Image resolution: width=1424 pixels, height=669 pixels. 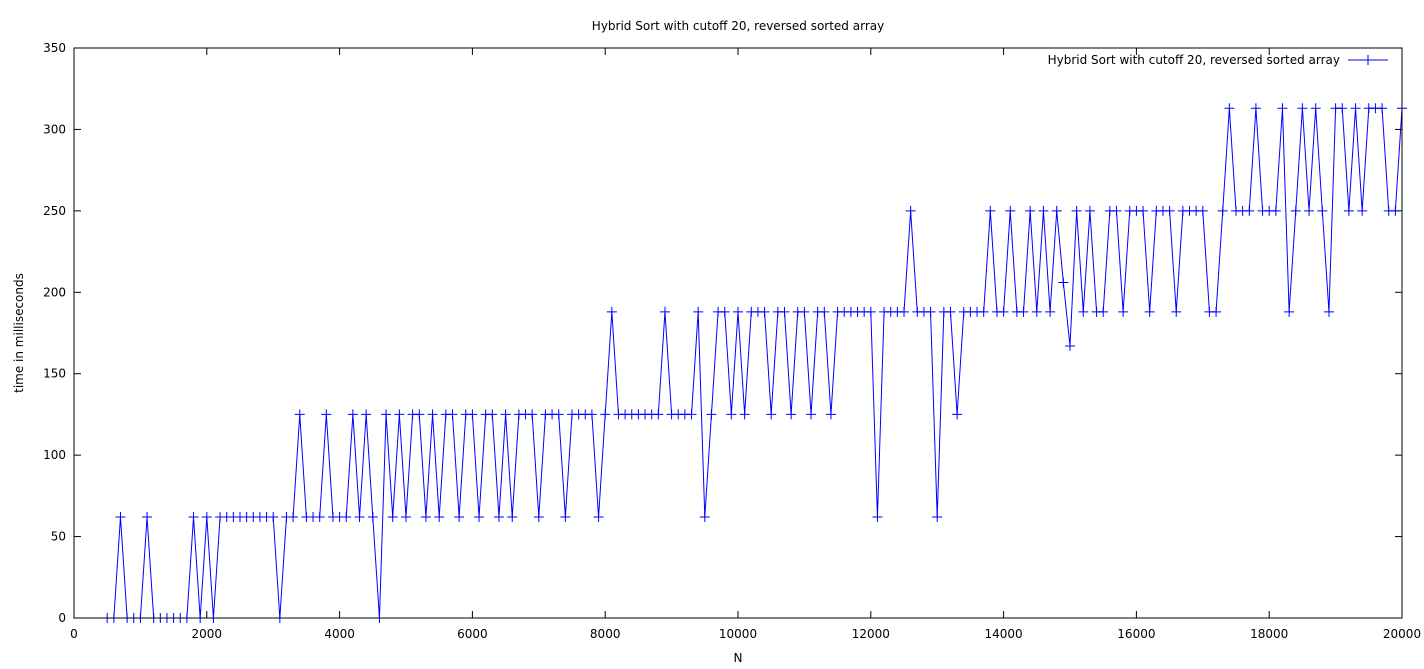 I want to click on x-tick-label: 2000, so click(x=207, y=634).